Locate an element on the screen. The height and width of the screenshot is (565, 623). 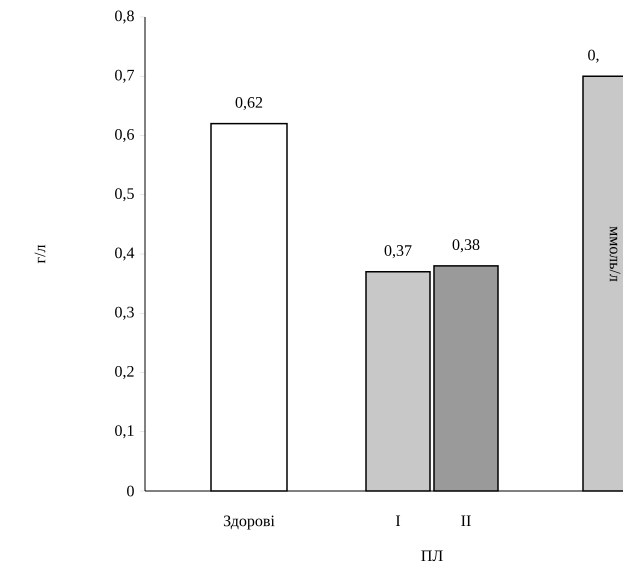
x-tick-label: I is located at coordinates (398, 521).